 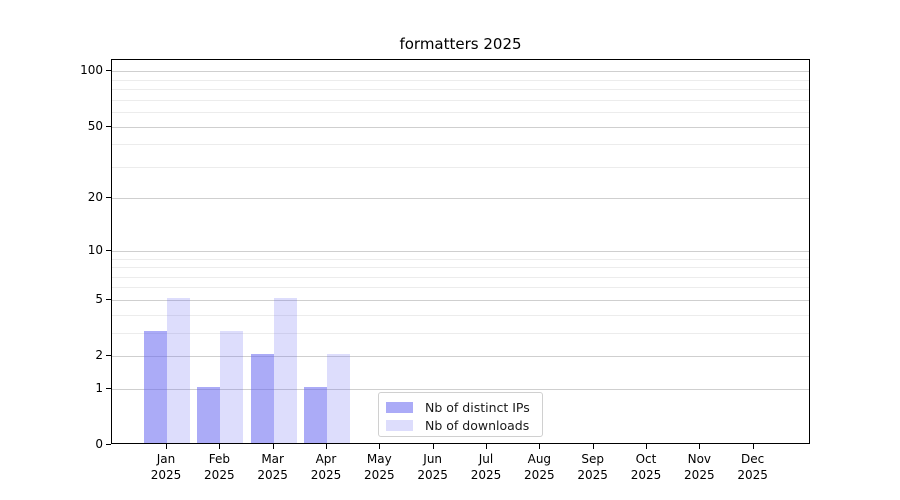 I want to click on legend: Nb of distinct IPs Nb of downloads, so click(x=460, y=414).